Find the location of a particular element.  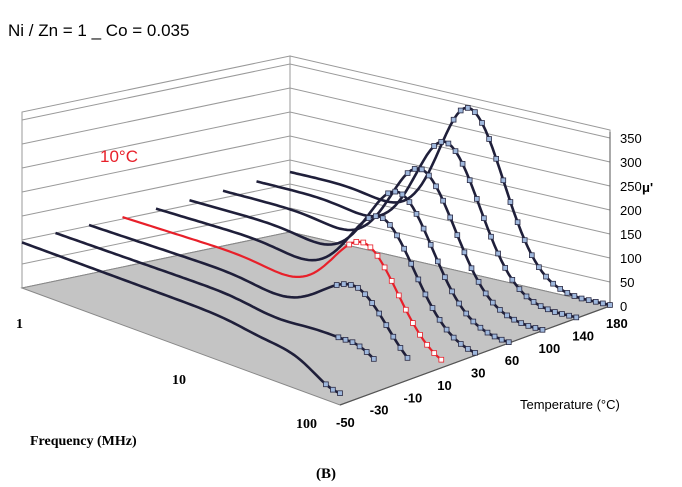

y-tick-label: -10 is located at coordinates (413, 397).